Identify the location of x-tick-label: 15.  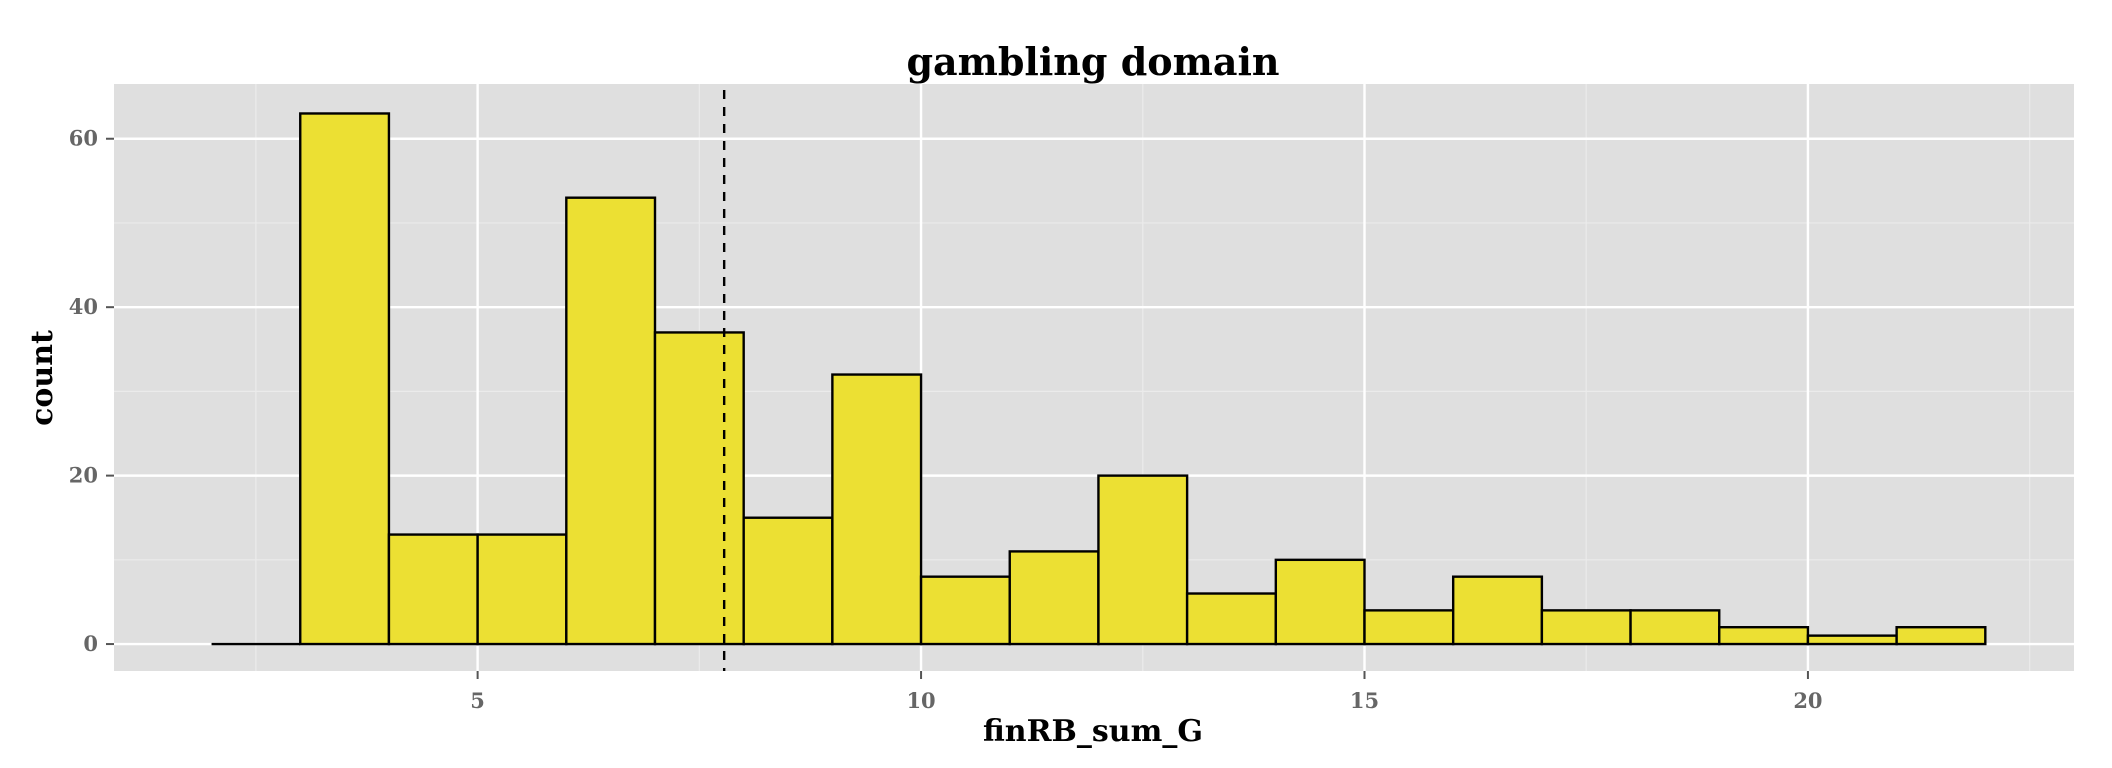
(1364, 700).